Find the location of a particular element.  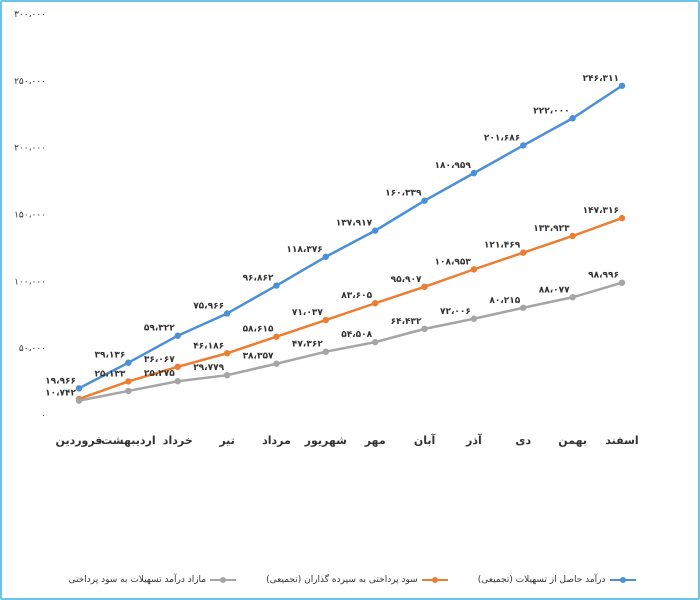

x-tick-label: آبان is located at coordinates (425, 440).